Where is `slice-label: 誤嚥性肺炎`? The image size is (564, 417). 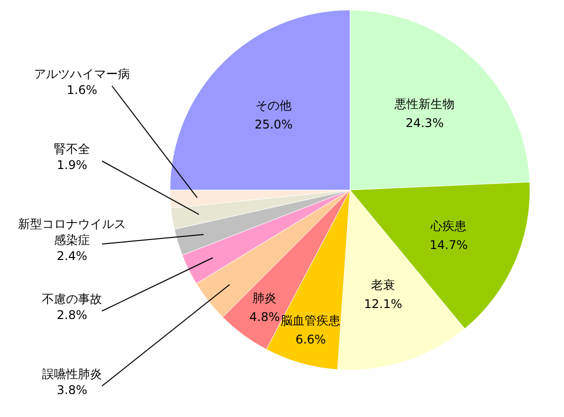 slice-label: 誤嚥性肺炎 is located at coordinates (72, 374).